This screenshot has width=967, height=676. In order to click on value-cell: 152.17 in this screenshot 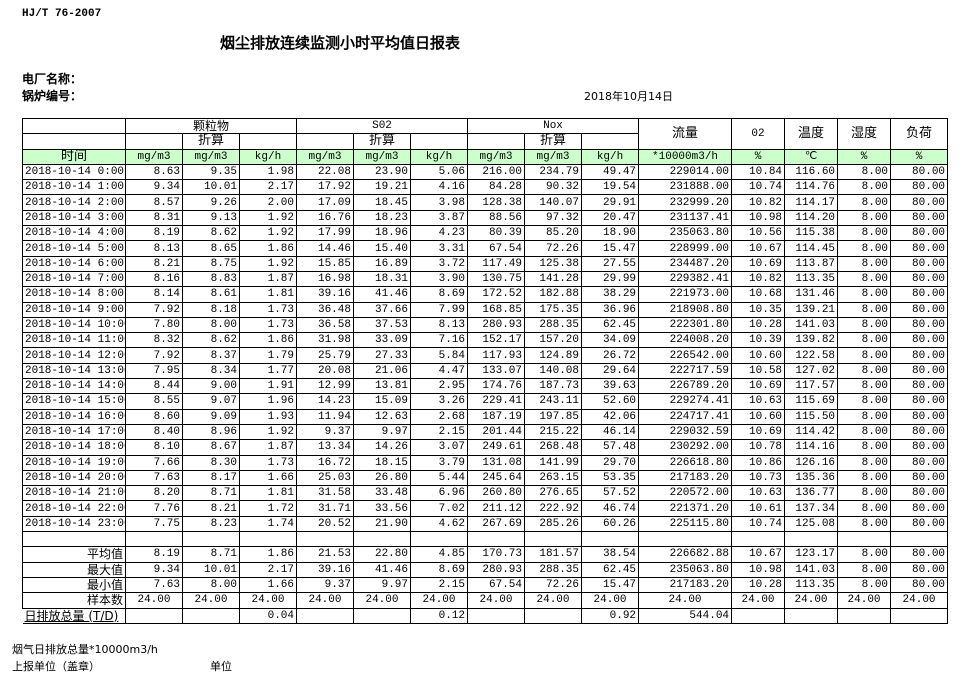, I will do `click(496, 340)`.